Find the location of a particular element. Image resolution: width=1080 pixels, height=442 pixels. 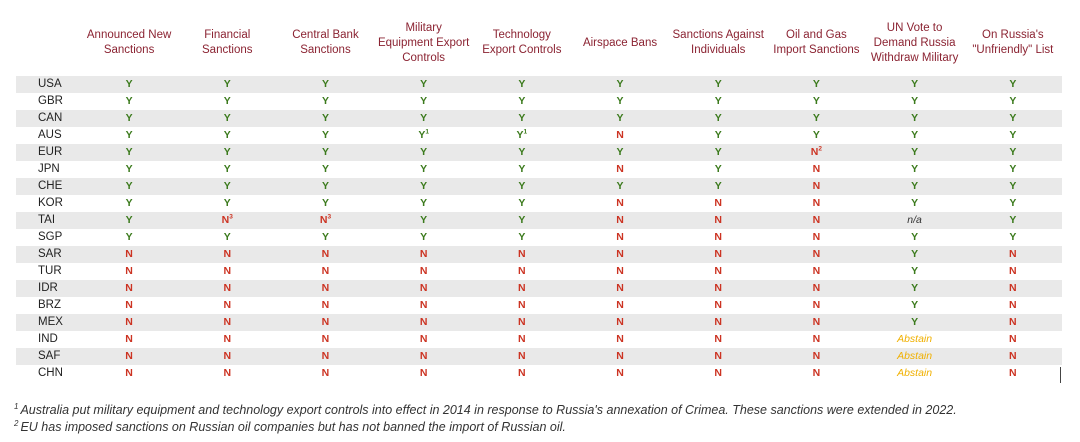

table-cell: Abstain is located at coordinates (915, 339).